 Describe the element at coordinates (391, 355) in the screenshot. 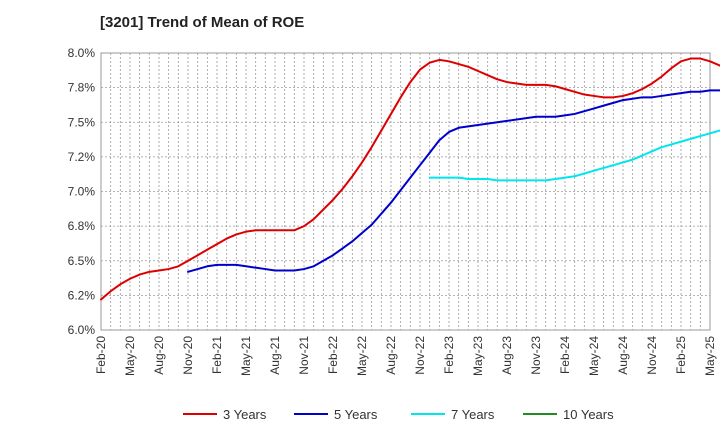

I see `x-tick-label: Aug-22` at that location.